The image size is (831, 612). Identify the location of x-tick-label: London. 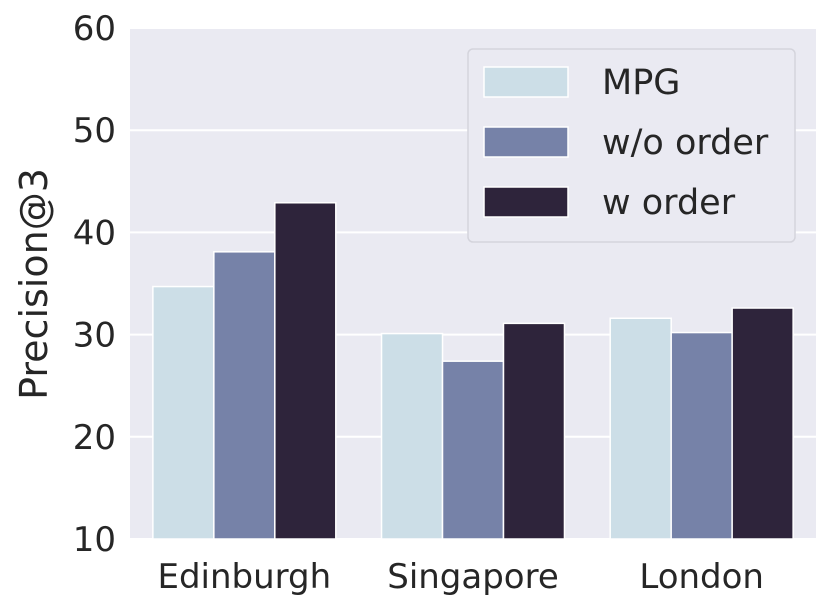
(701, 577).